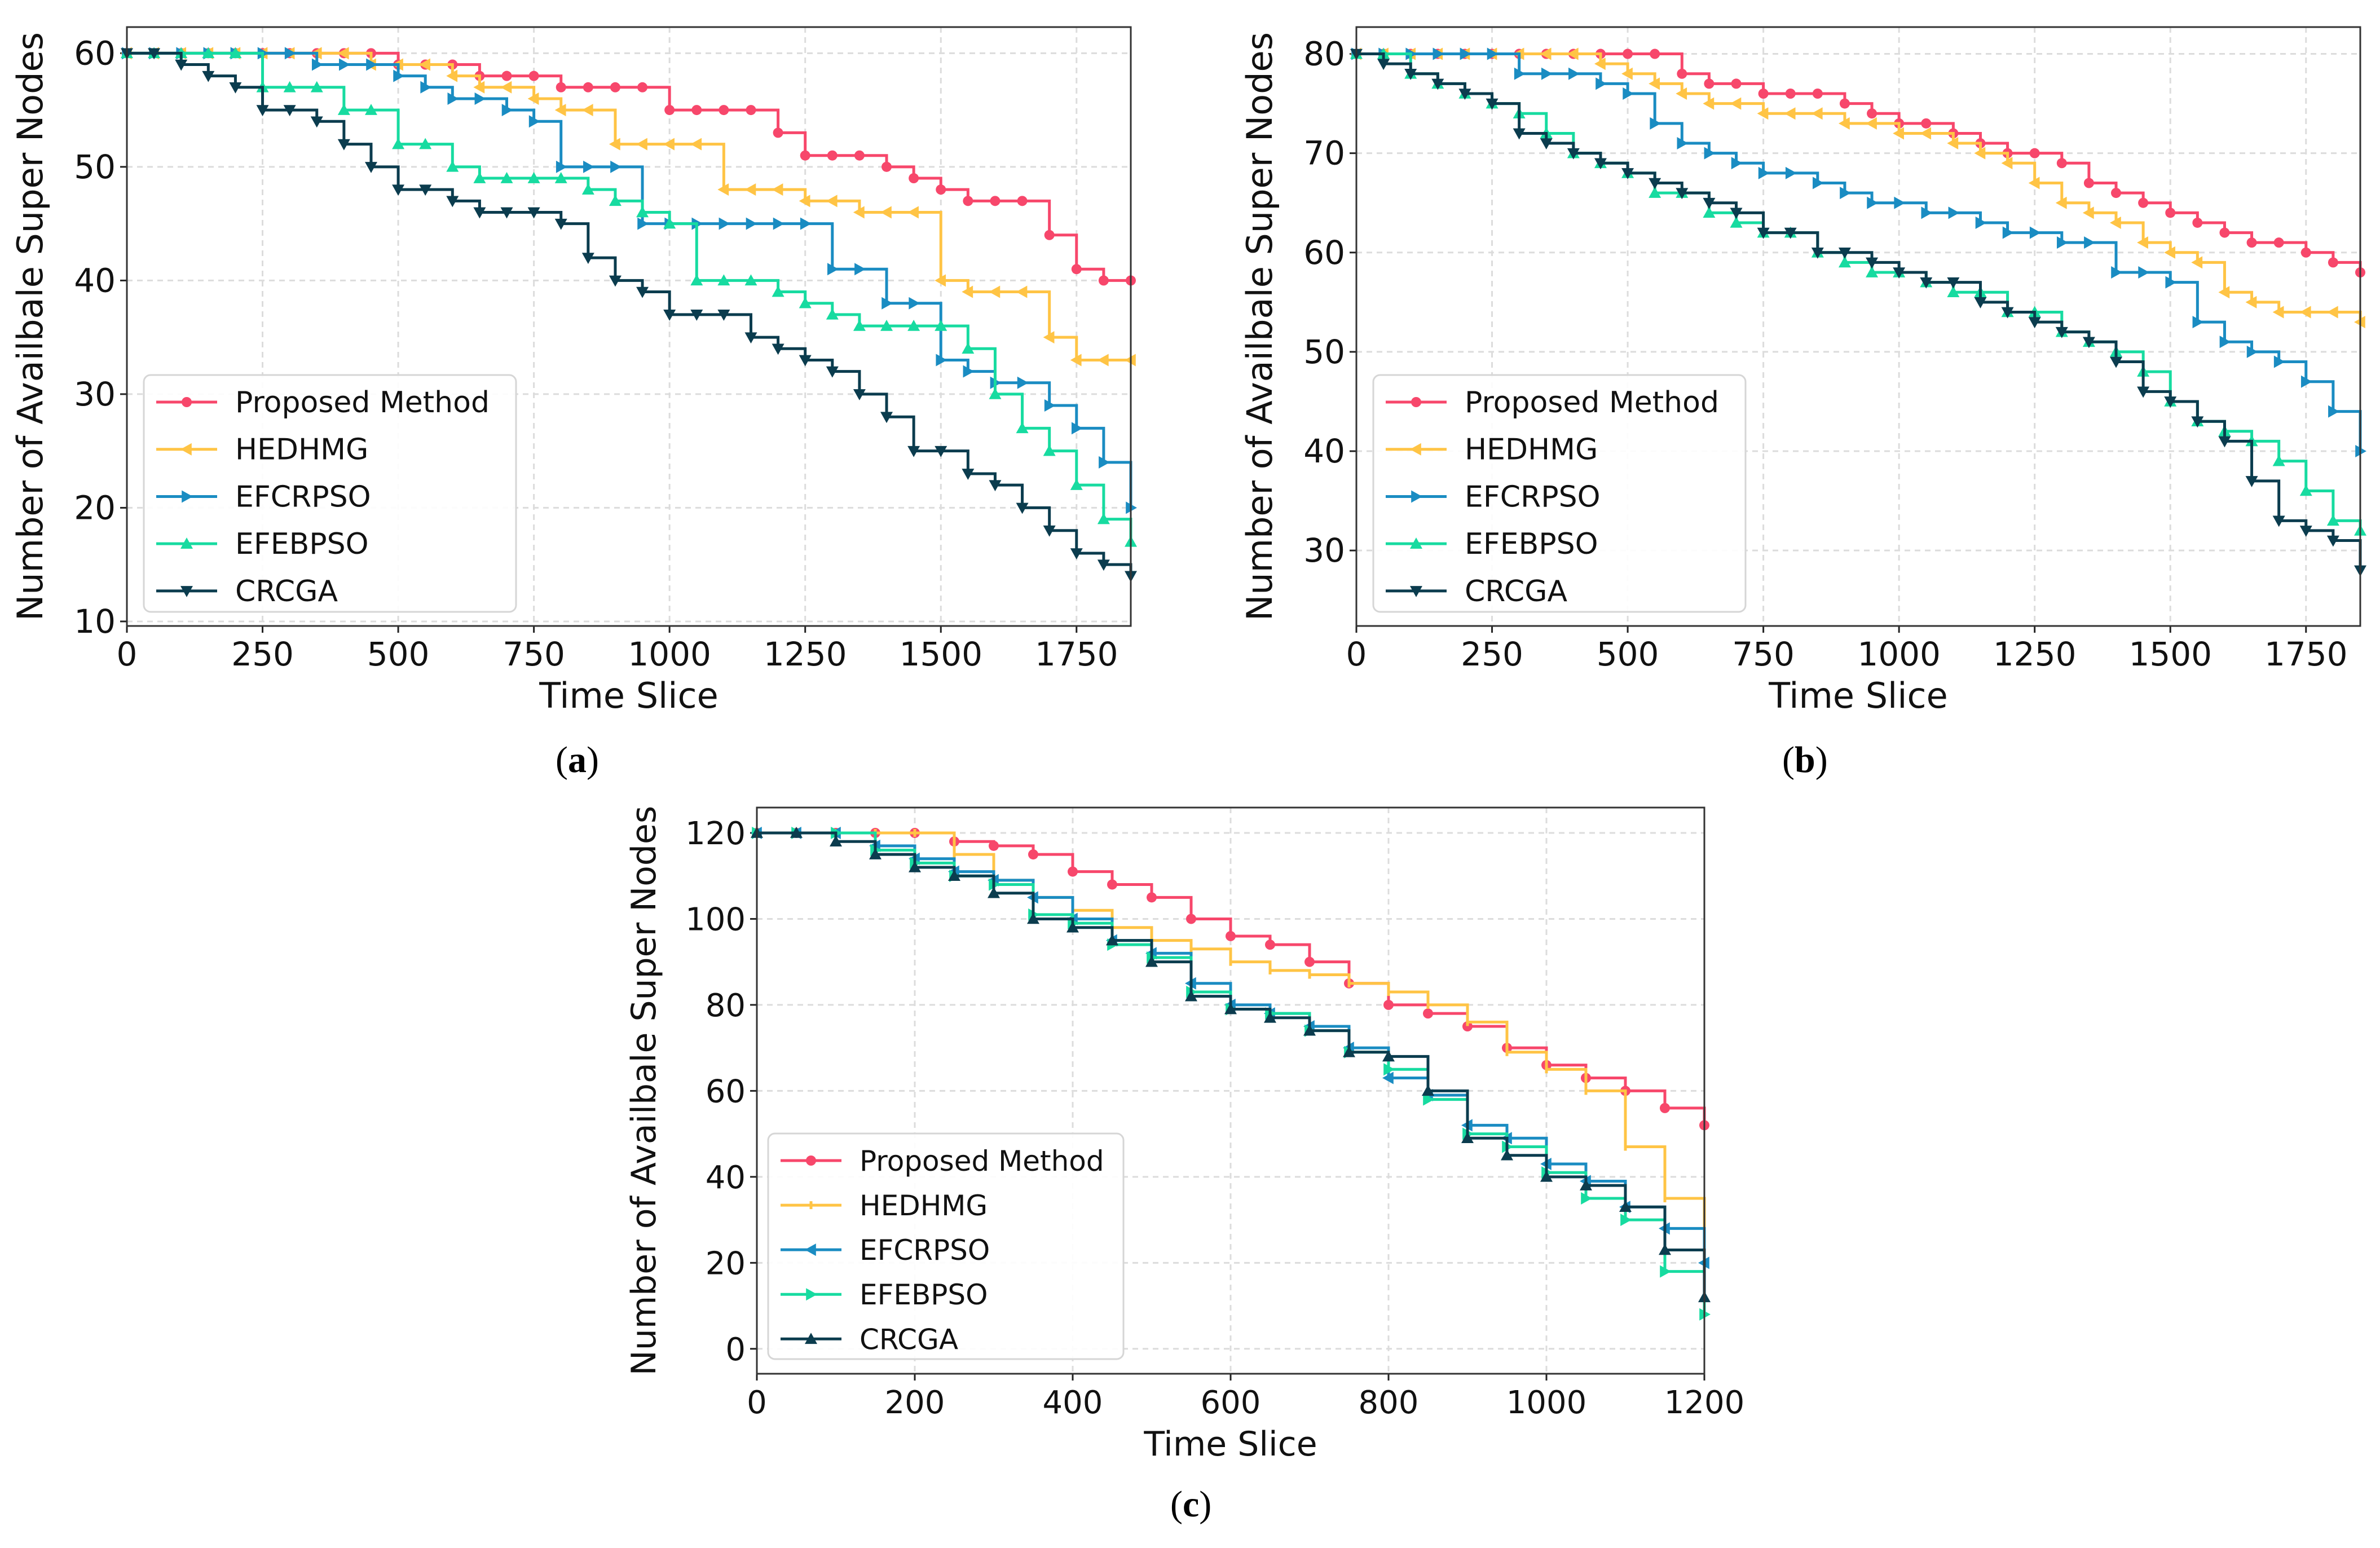 This screenshot has height=1548, width=2380. I want to click on legend-item: CRCGA, so click(869, 1339).